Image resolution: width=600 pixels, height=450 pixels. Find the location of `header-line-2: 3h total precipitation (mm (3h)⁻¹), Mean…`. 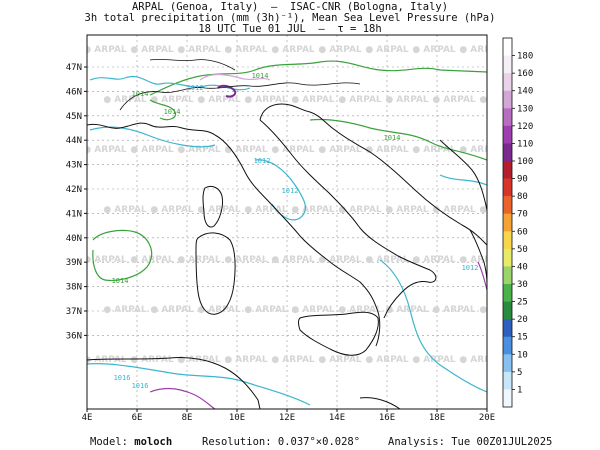

header-line-2: 3h total precipitation (mm (3h)⁻¹), Mean… is located at coordinates (290, 18).